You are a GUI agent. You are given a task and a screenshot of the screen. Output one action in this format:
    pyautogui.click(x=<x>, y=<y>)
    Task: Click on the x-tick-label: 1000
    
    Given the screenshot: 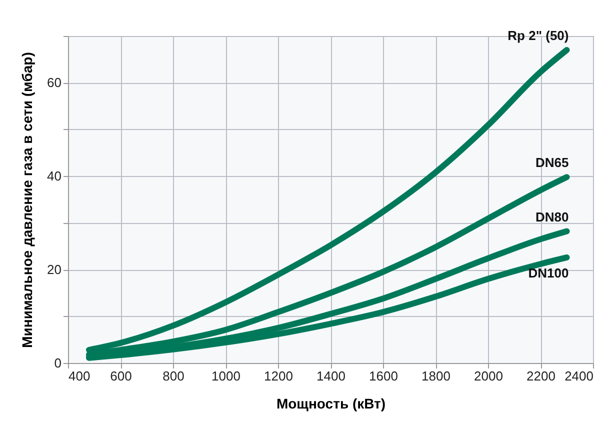 What is the action you would take?
    pyautogui.click(x=226, y=376)
    